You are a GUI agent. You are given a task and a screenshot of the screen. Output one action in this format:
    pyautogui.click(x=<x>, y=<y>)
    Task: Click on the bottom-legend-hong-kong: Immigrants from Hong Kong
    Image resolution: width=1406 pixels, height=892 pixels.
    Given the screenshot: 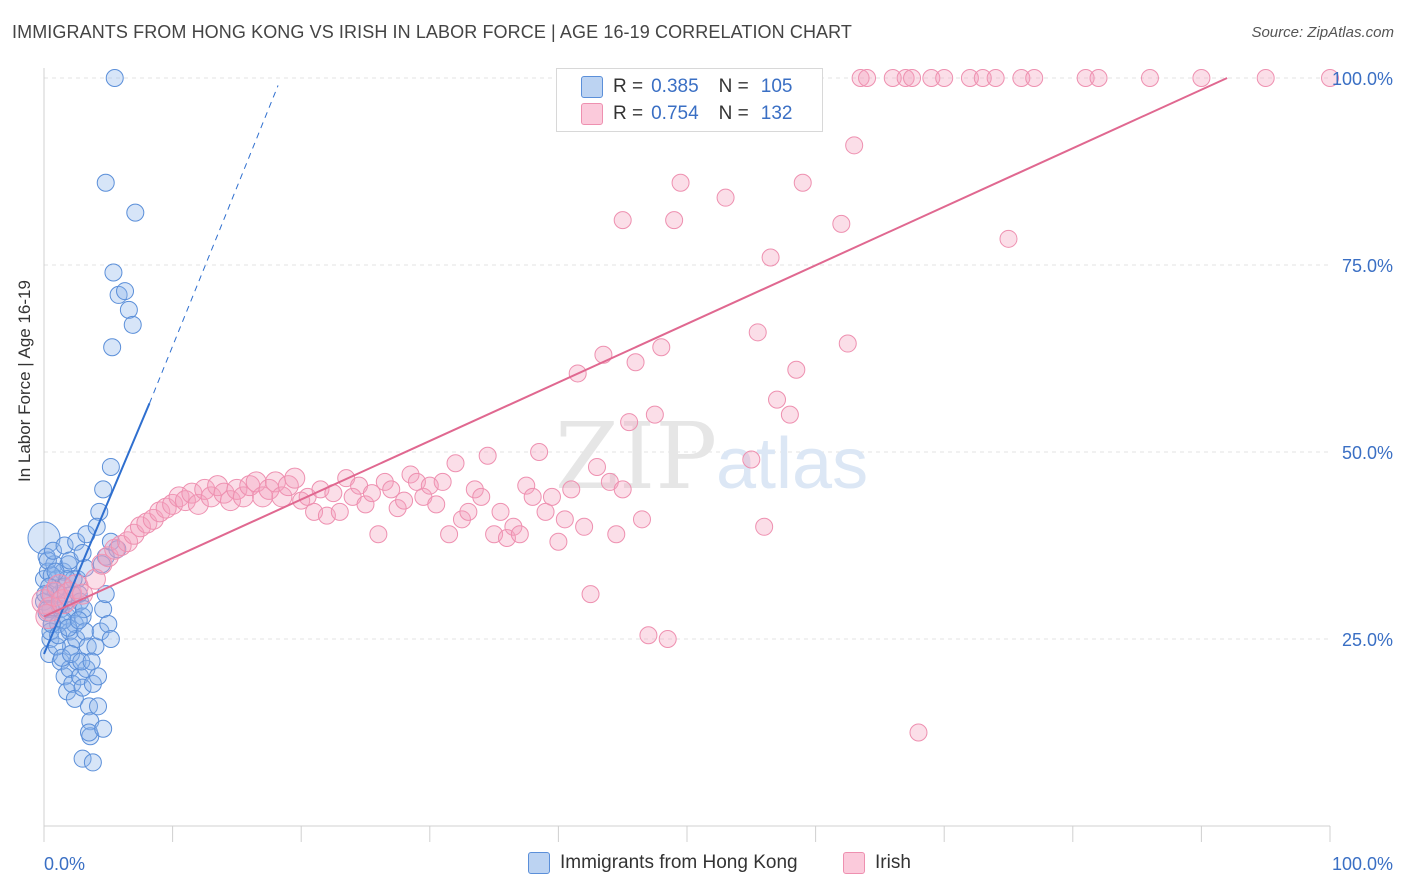 What is the action you would take?
    pyautogui.click(x=663, y=863)
    